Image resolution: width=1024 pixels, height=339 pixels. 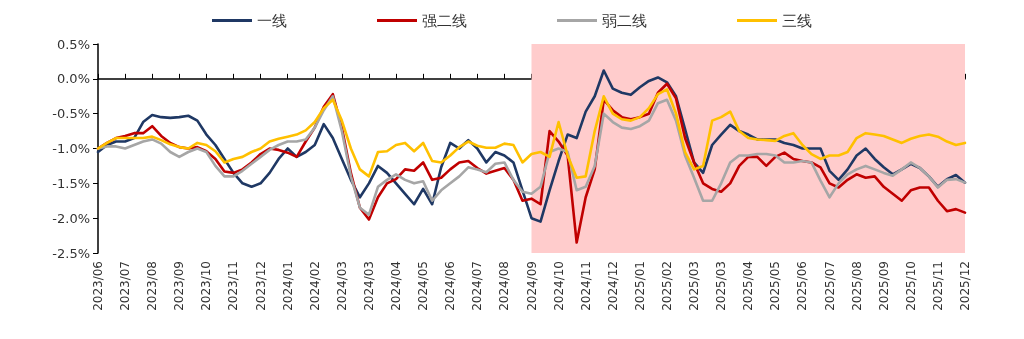 I want to click on x-tick-label: 2024/07, so click(x=477, y=286).